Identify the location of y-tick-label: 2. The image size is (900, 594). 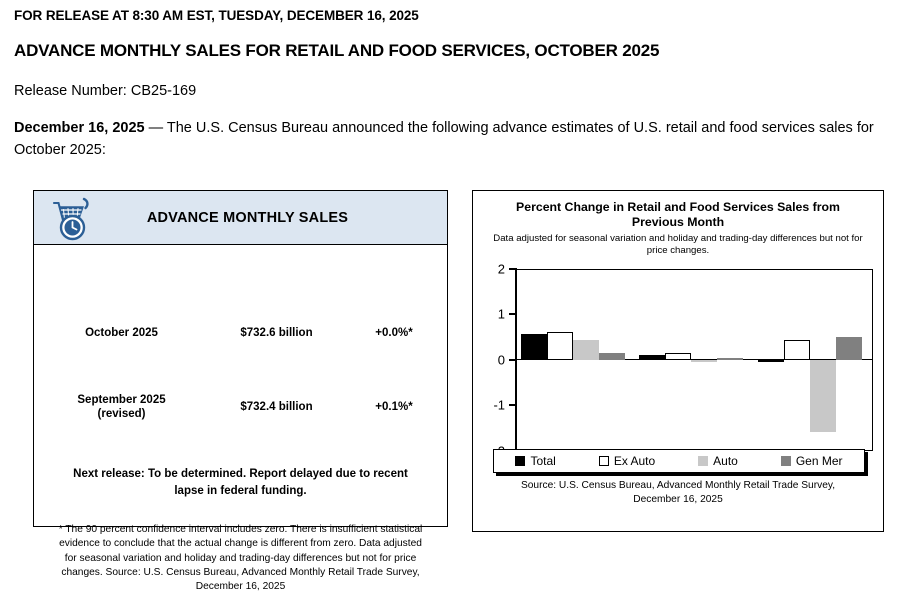
(501, 269).